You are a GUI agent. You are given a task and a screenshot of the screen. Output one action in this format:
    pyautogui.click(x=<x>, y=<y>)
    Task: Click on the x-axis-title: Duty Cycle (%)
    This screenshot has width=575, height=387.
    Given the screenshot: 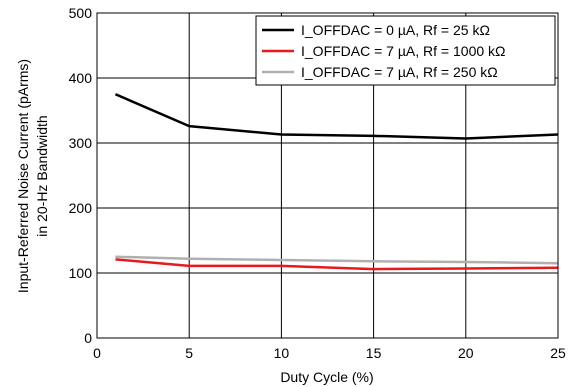 What is the action you would take?
    pyautogui.click(x=326, y=377)
    